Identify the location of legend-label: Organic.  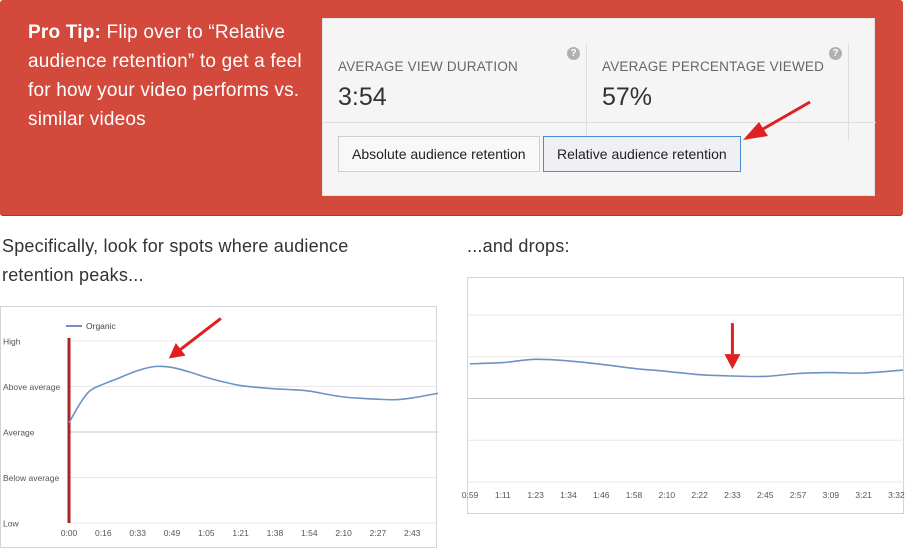
(101, 326).